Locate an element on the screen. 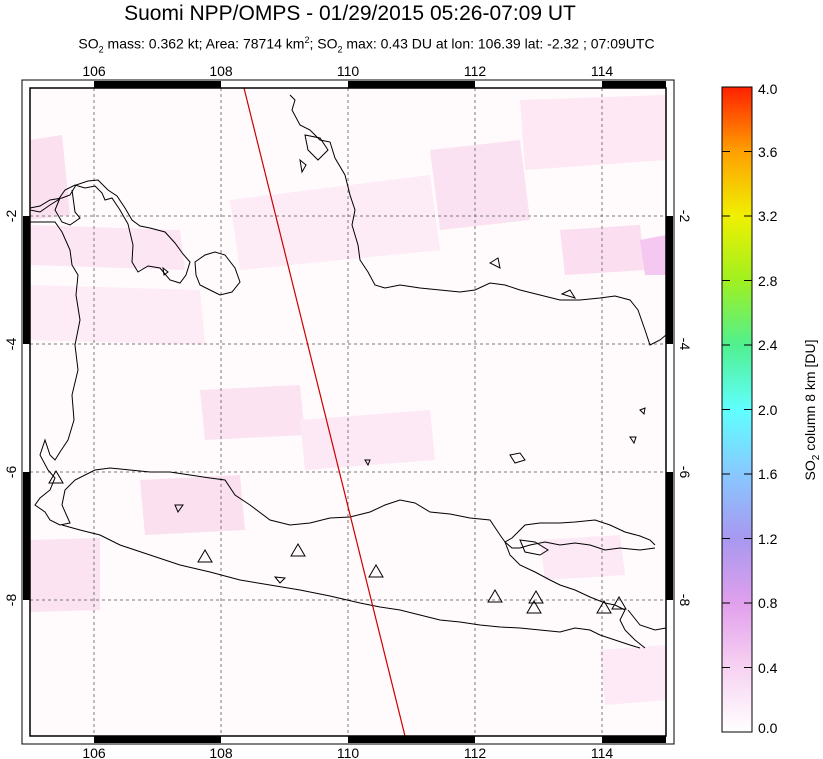 This screenshot has height=759, width=823. lon-tick-labels-top: 106 108 110 112 114 is located at coordinates (347, 71).